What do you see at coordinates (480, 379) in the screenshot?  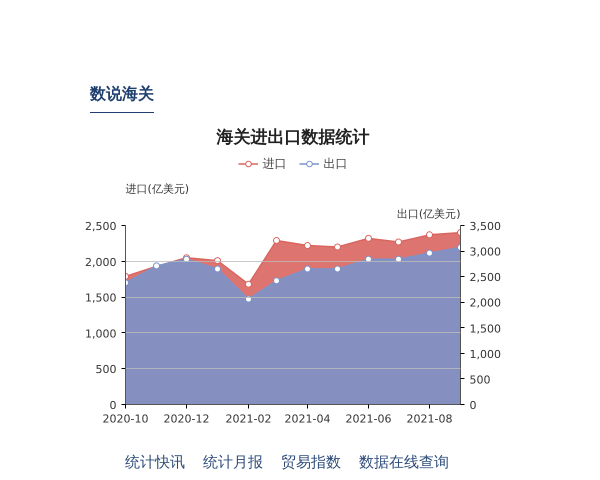 I see `y2-tick-label: 500` at bounding box center [480, 379].